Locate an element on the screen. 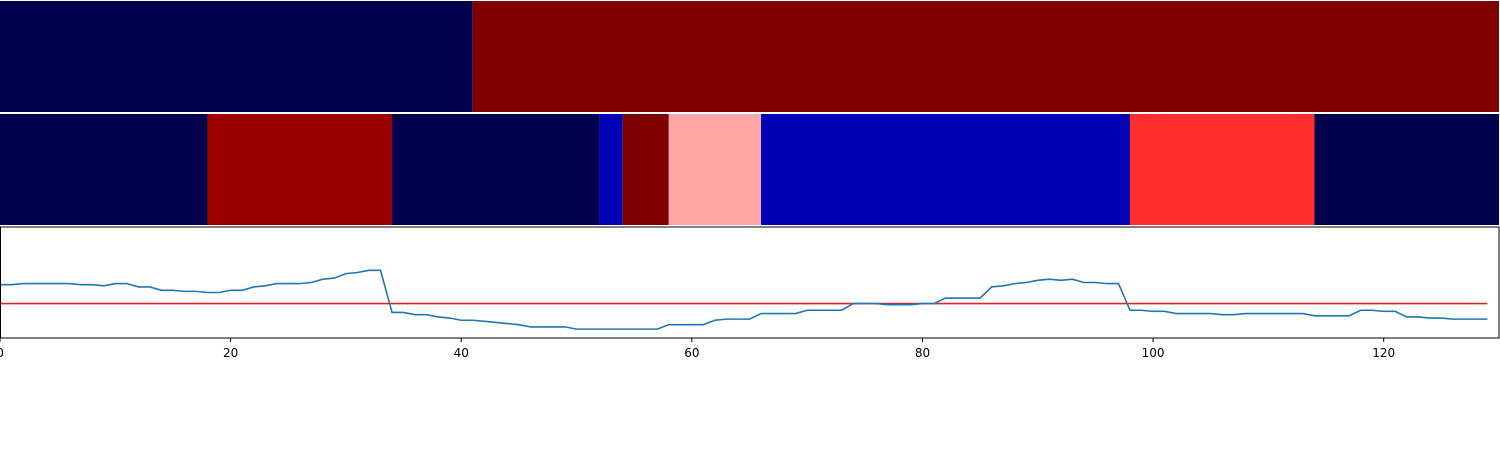  x-tick-label-20: 20 is located at coordinates (230, 353).